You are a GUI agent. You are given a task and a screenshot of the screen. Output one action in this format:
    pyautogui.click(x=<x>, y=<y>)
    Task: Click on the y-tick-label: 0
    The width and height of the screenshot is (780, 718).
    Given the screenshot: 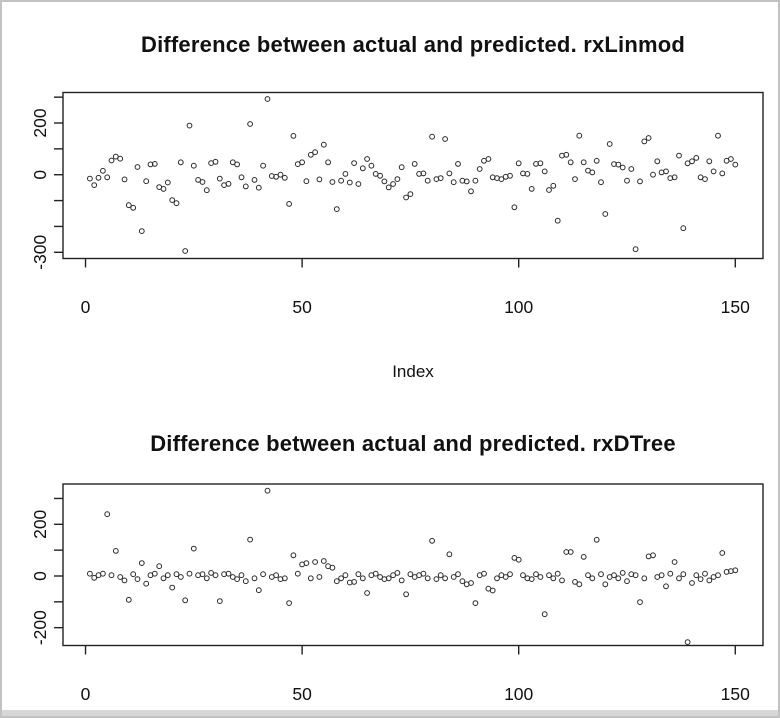 What is the action you would take?
    pyautogui.click(x=40, y=175)
    